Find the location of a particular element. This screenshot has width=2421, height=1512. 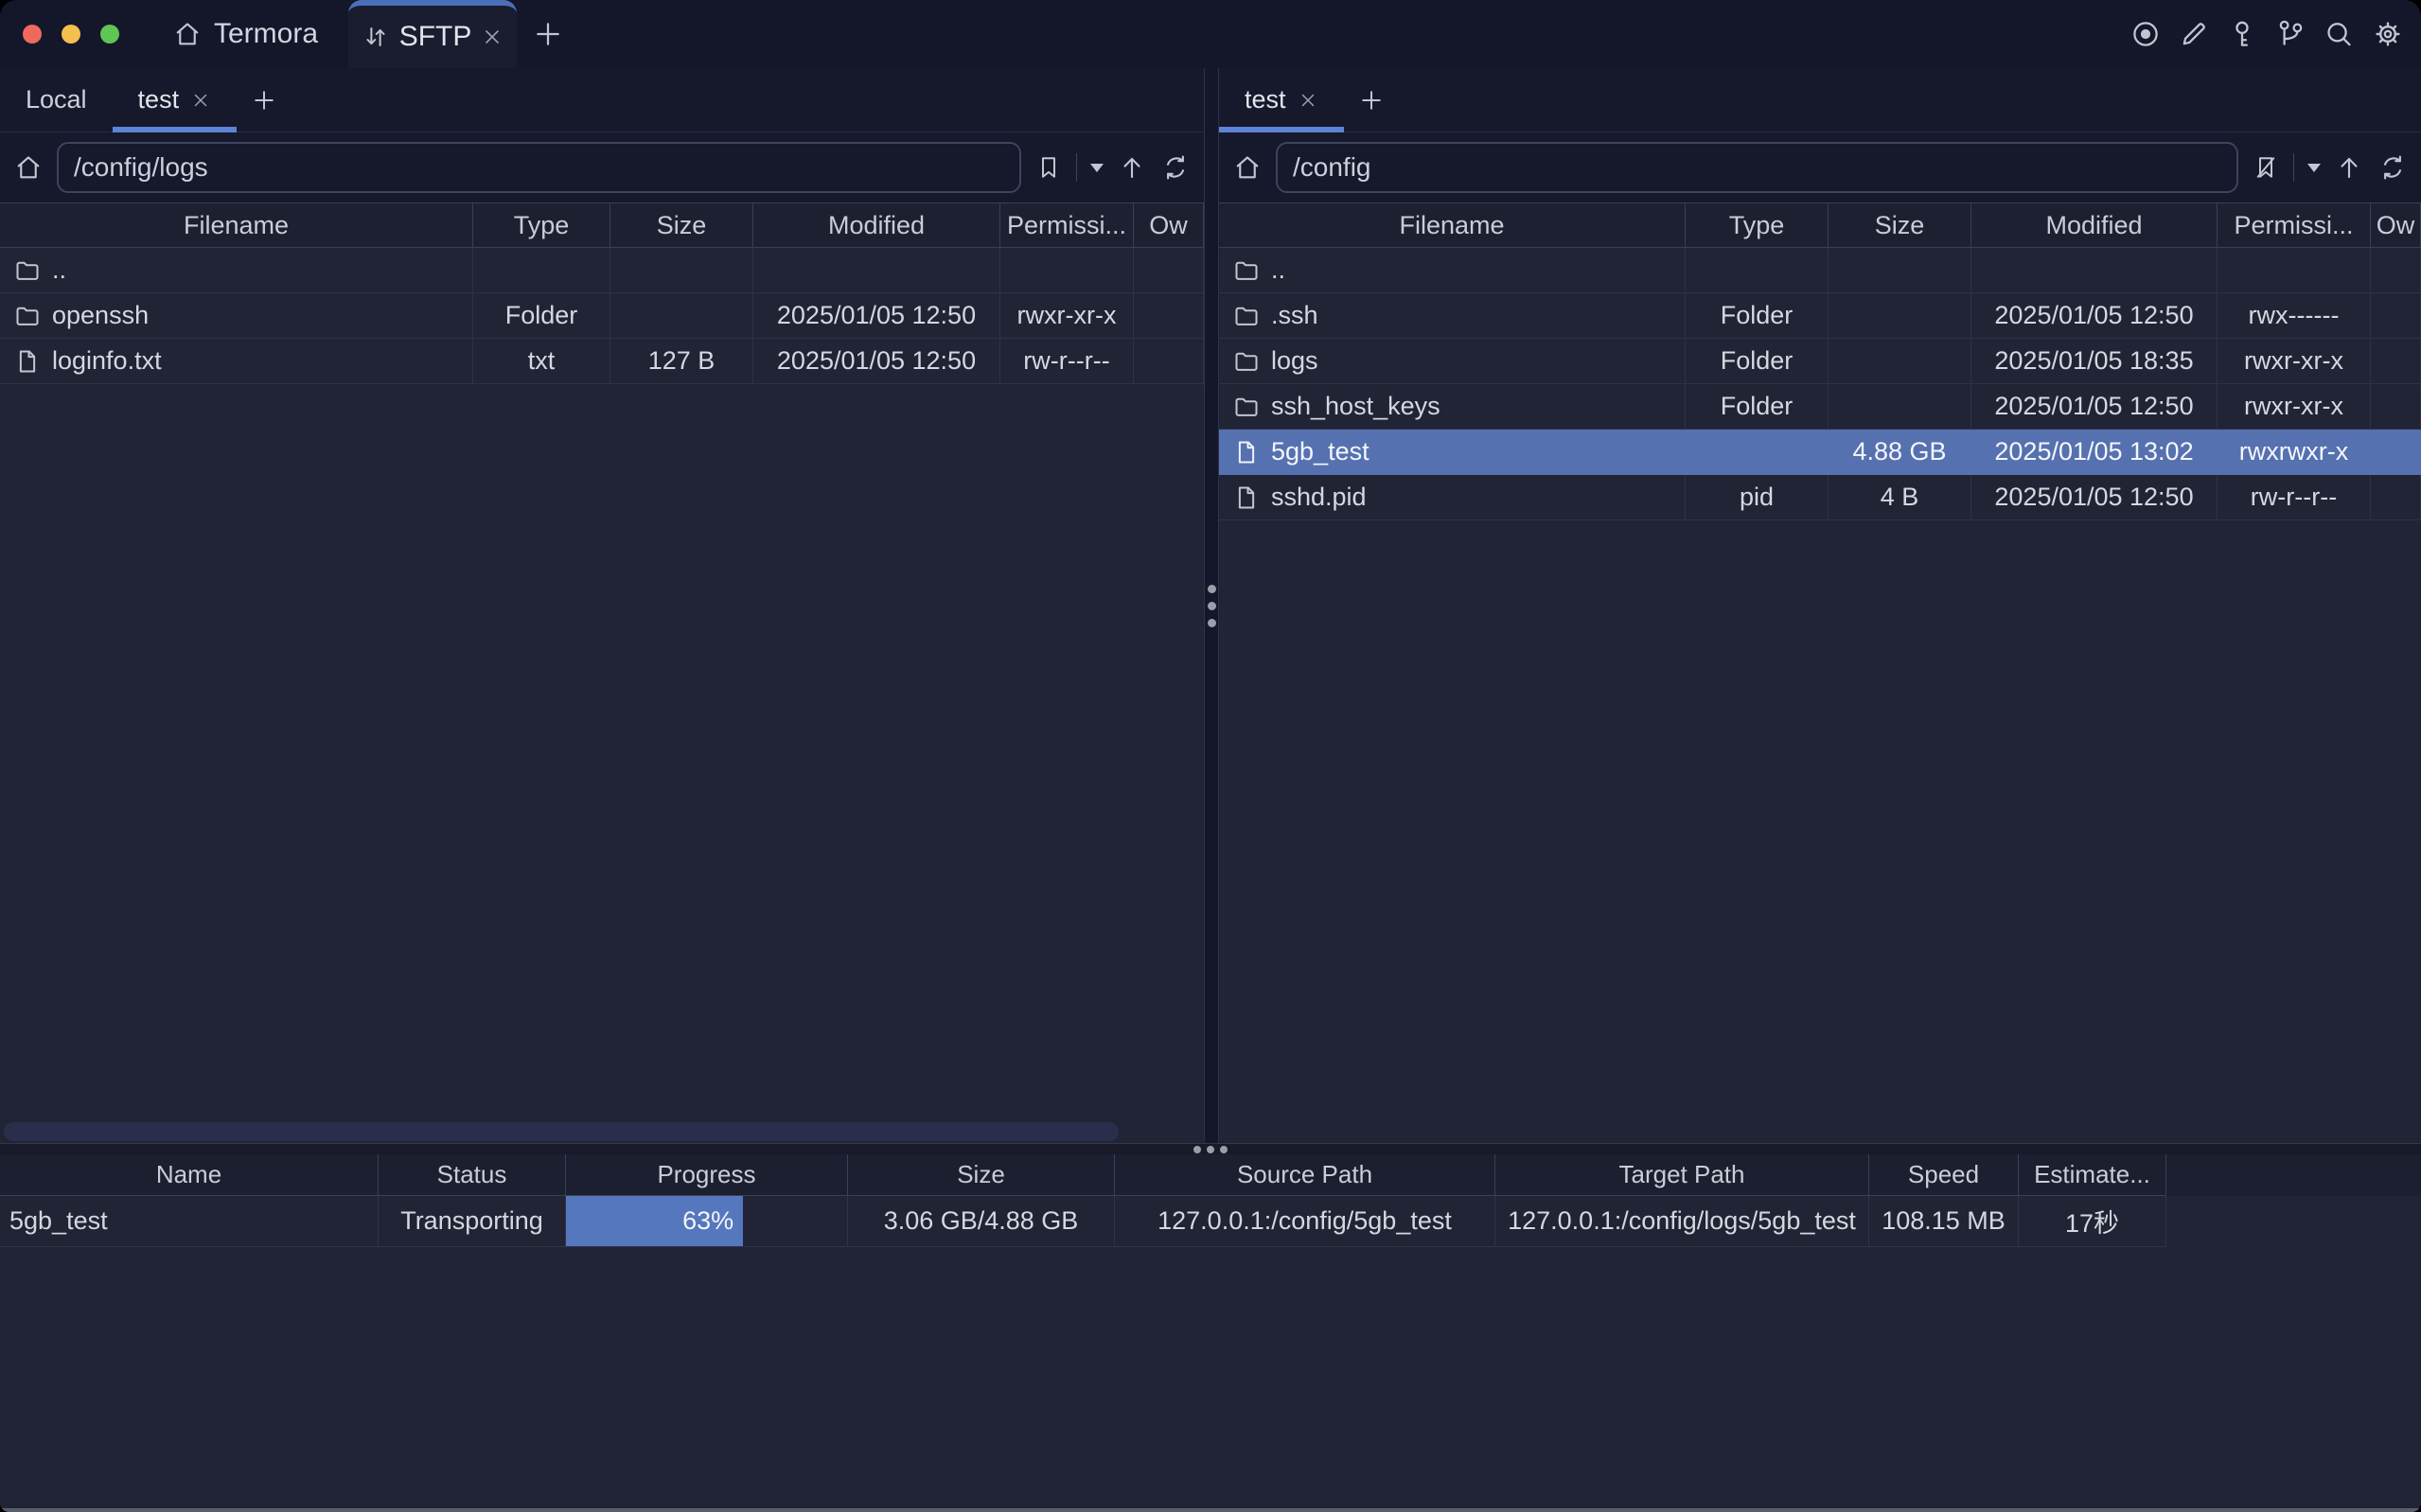

branch-icon is located at coordinates (2290, 34).